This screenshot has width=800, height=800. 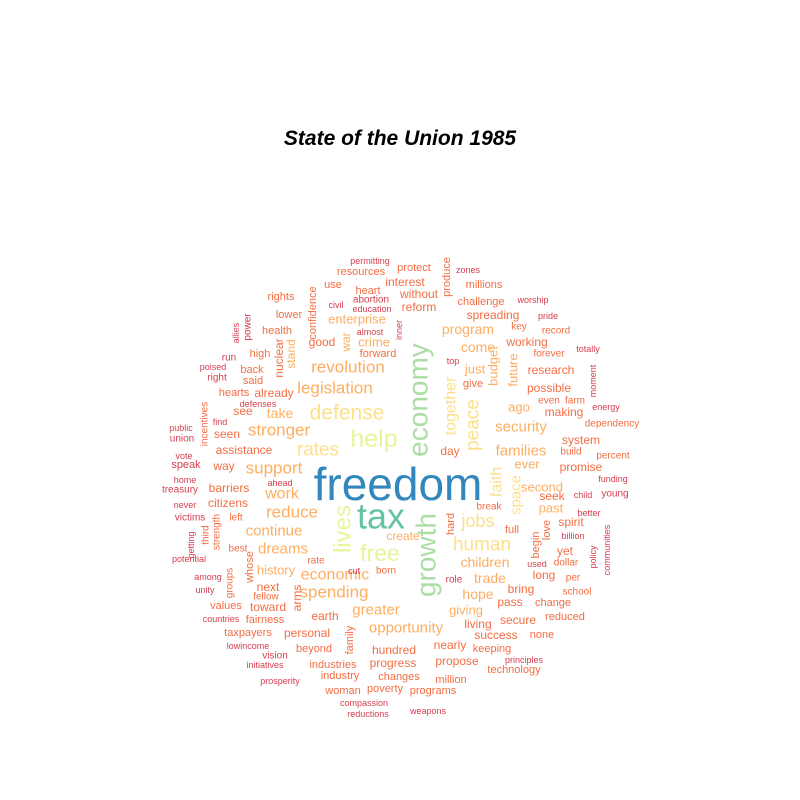 I want to click on word-second: second, so click(x=542, y=487).